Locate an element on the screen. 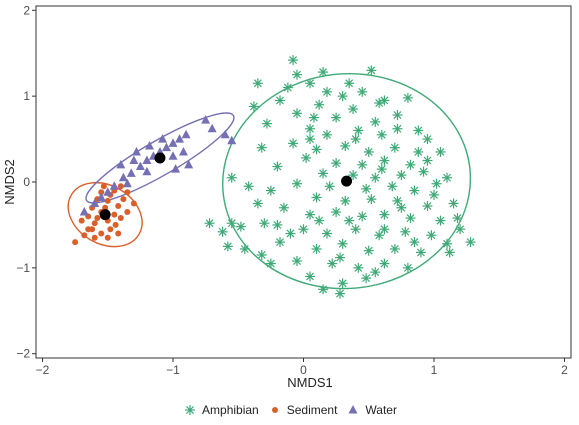  legend-label-sediment: Sediment is located at coordinates (312, 410).